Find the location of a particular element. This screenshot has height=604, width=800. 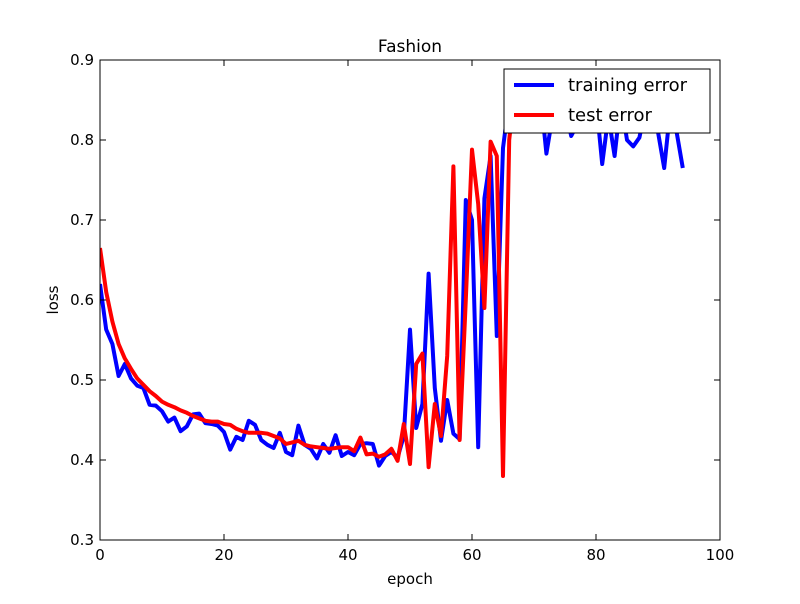

legend-box is located at coordinates (607, 101).